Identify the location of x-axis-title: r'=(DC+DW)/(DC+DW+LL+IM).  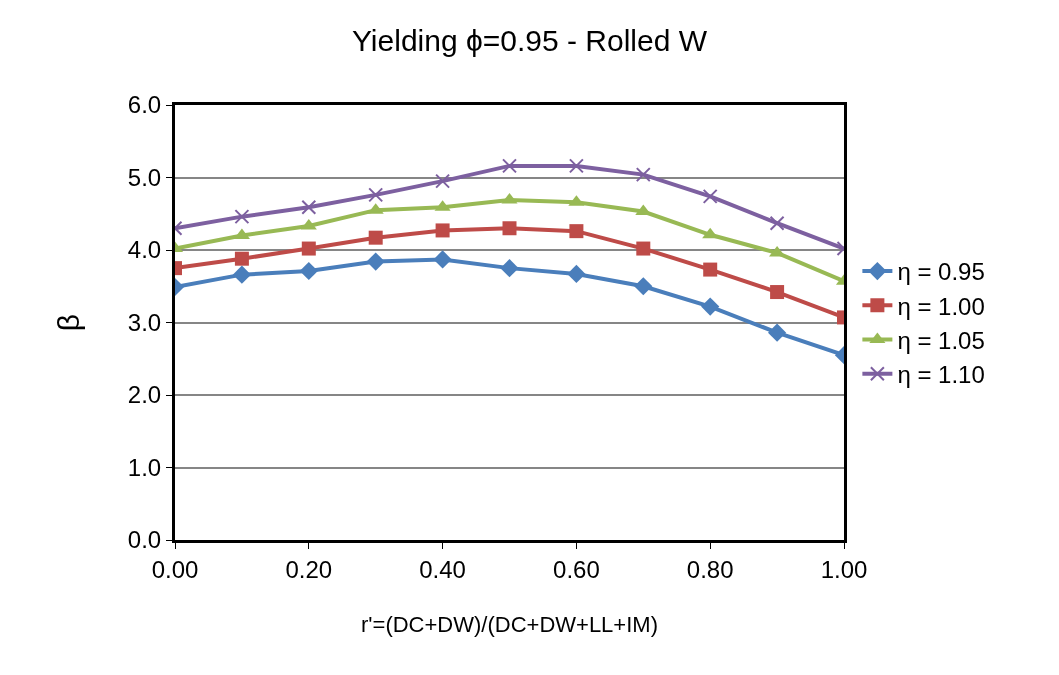
(509, 624).